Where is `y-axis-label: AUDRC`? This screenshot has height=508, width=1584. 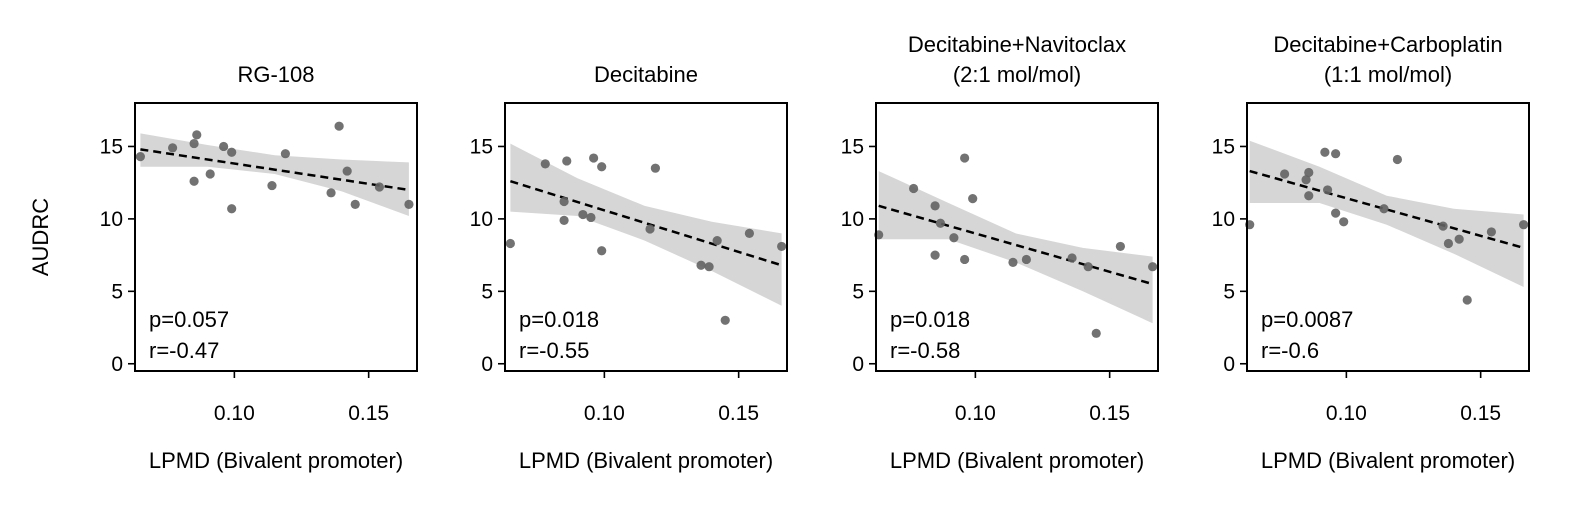
y-axis-label: AUDRC is located at coordinates (40, 237).